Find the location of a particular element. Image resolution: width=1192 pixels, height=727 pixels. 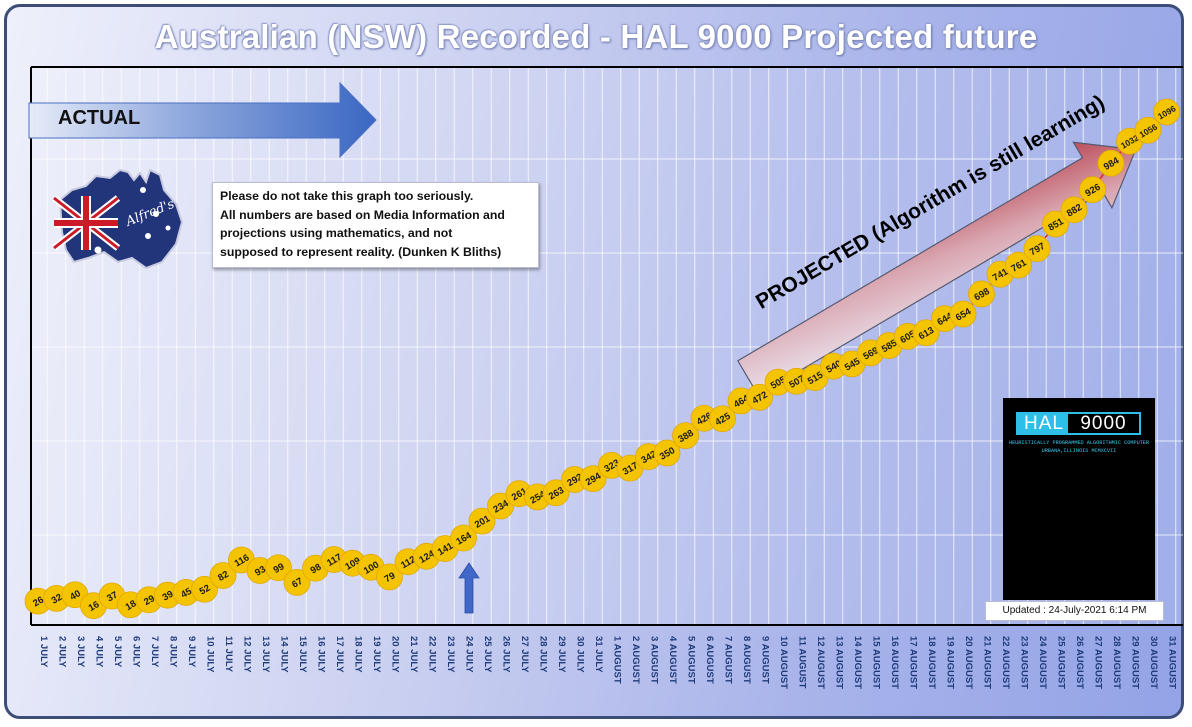

australia-flag-map: Alfred's is located at coordinates (117, 219).